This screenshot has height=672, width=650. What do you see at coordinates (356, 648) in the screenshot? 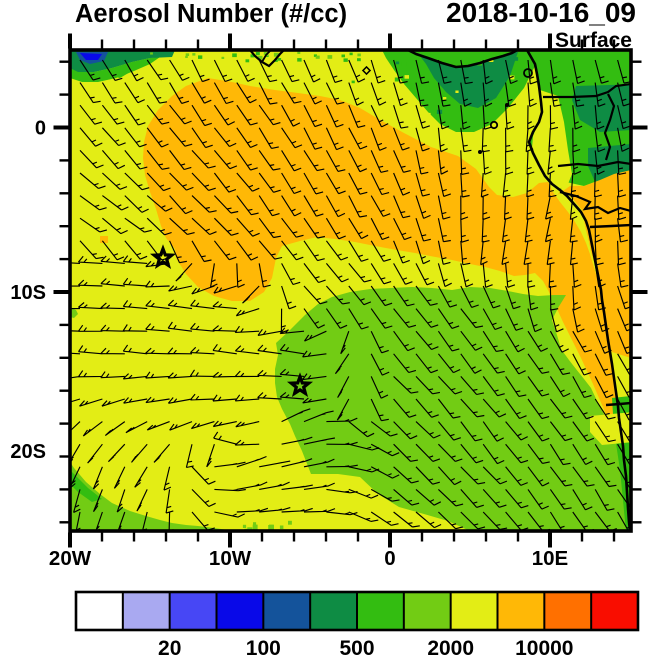
I see `svg-text: 500` at bounding box center [356, 648].